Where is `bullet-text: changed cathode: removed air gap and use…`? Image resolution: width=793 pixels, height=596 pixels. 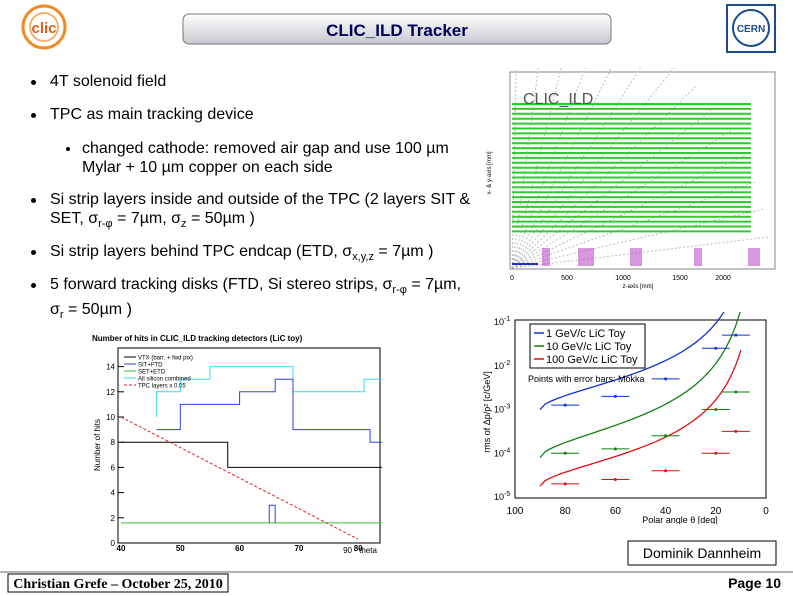 bullet-text: changed cathode: removed air gap and use… is located at coordinates (274, 158).